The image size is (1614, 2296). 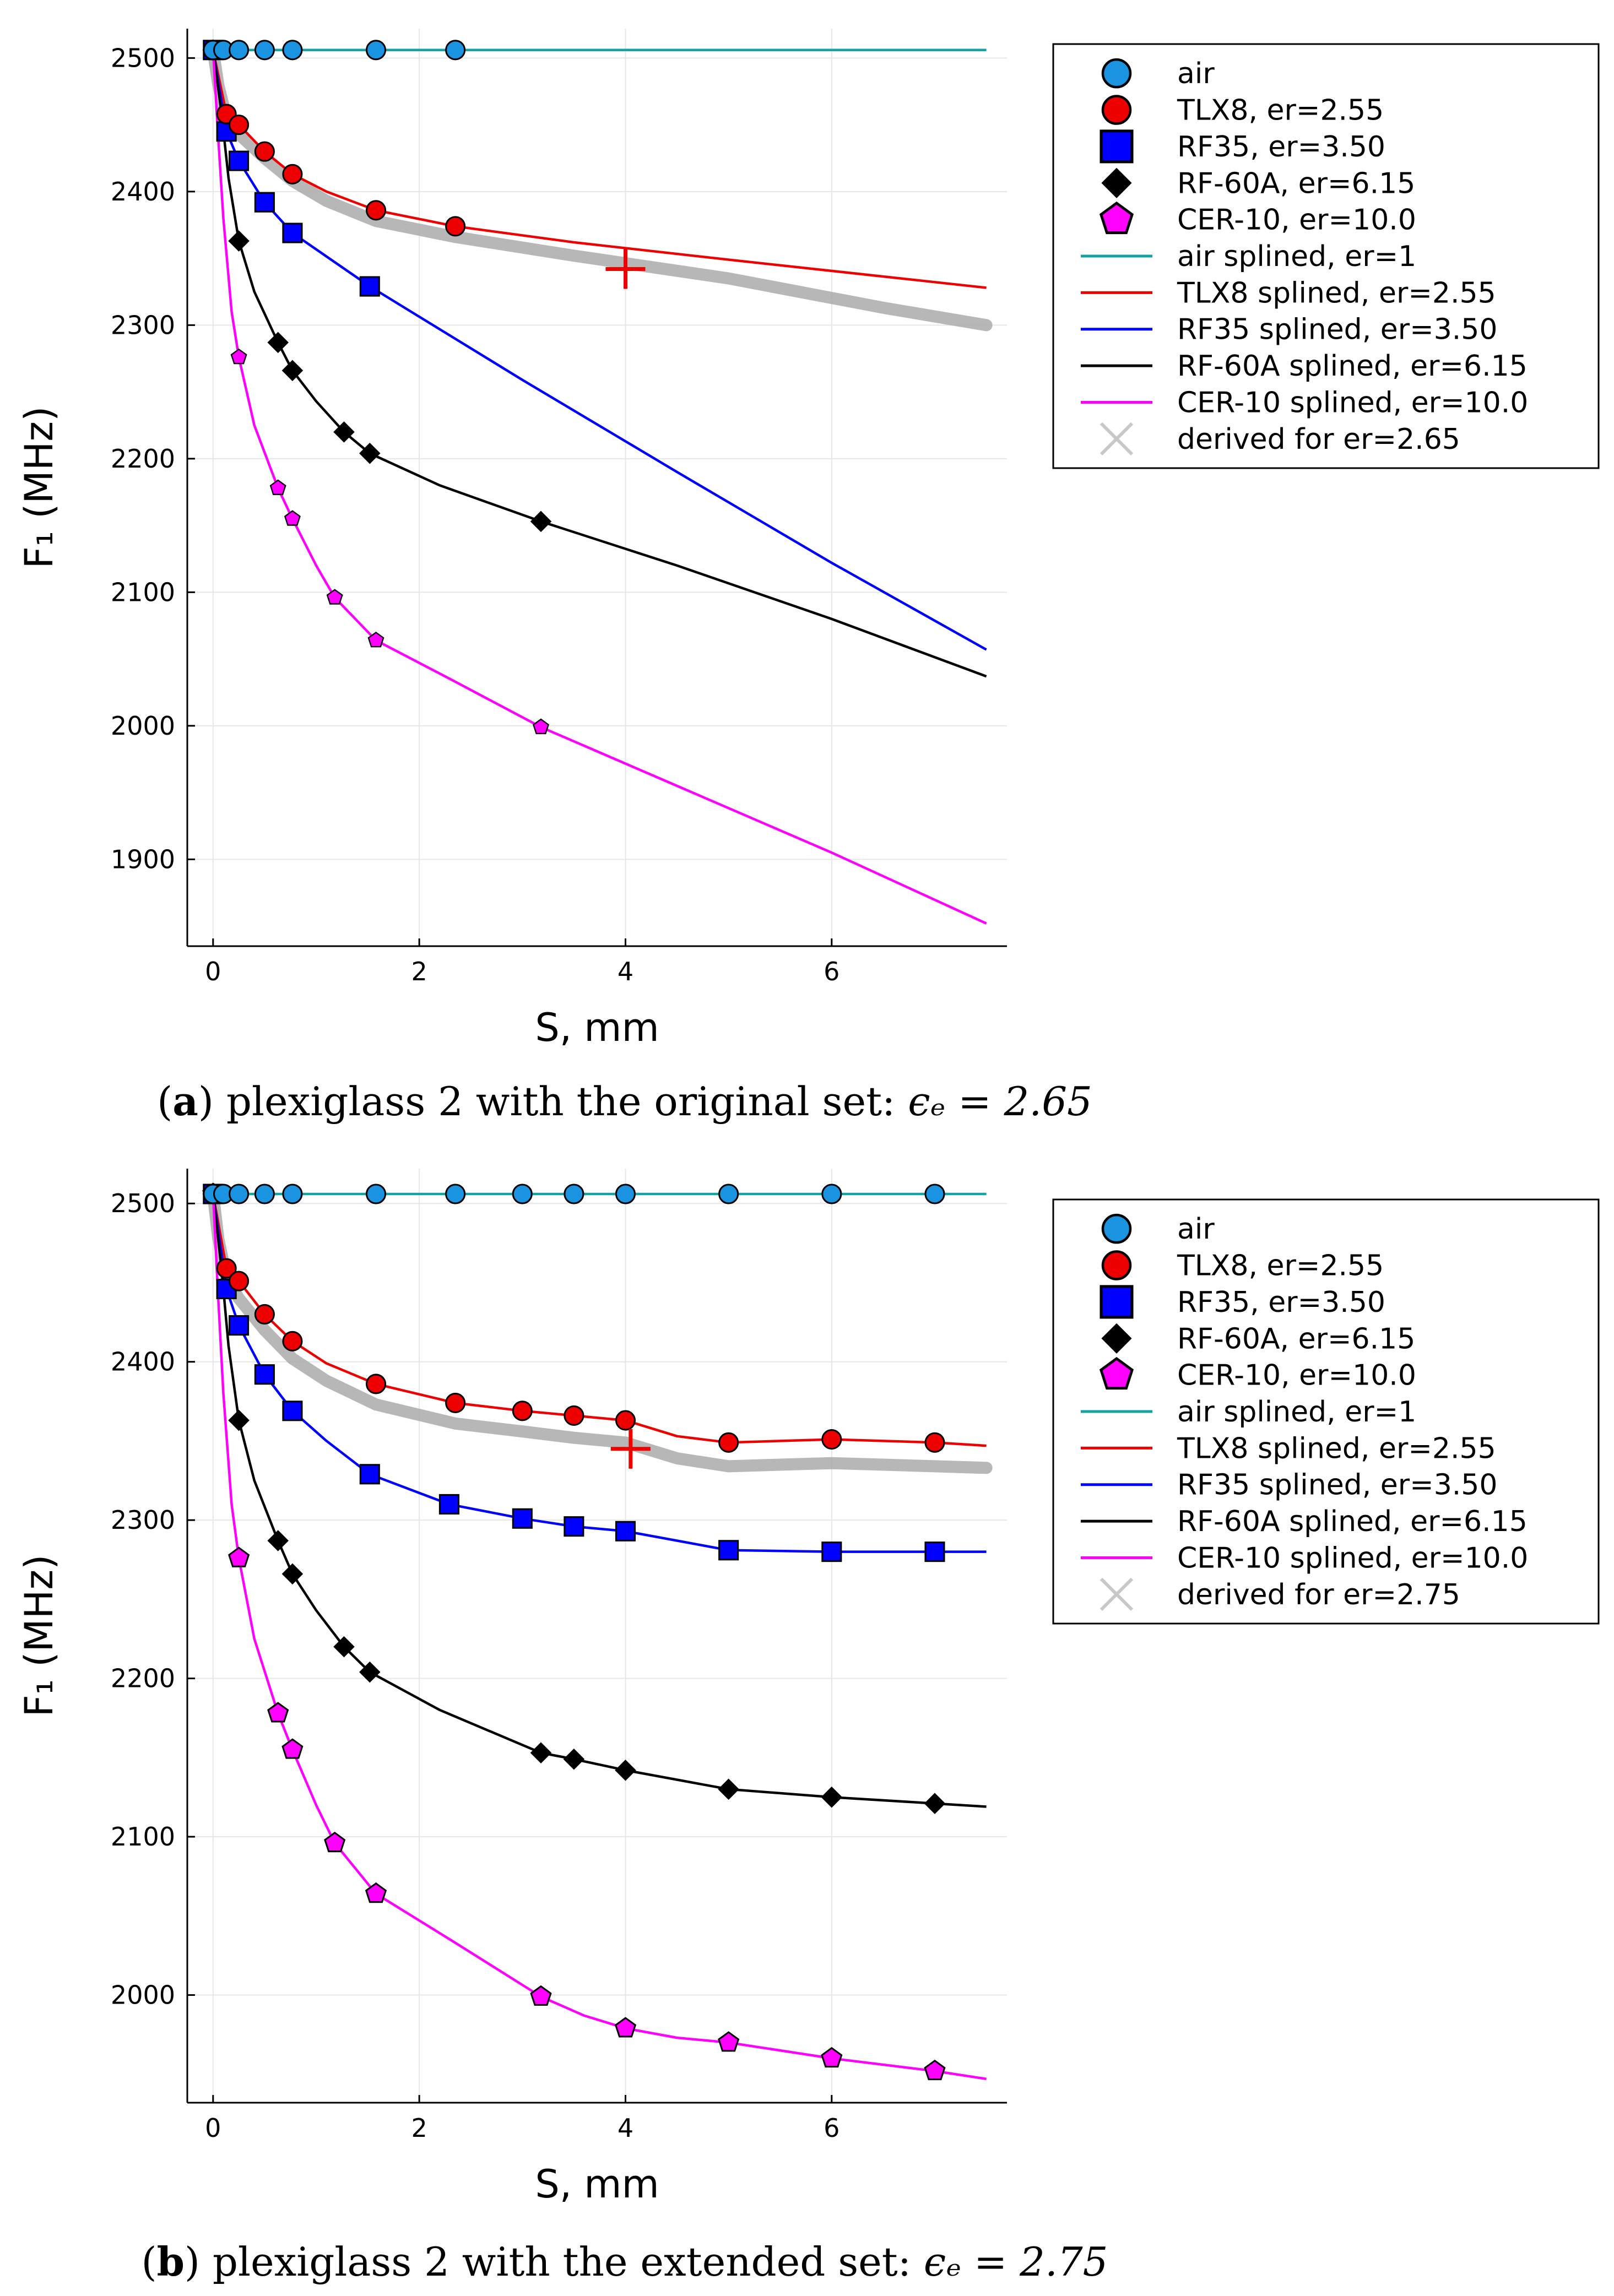 What do you see at coordinates (1280, 111) in the screenshot?
I see `legend-tlx8-er-2-55-label: TLX8, er=2.55` at bounding box center [1280, 111].